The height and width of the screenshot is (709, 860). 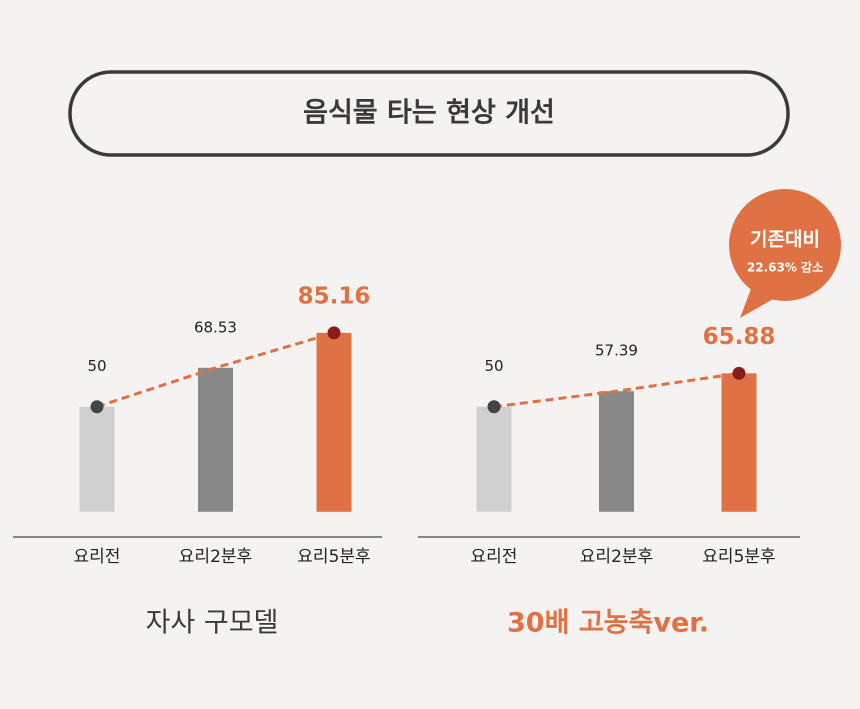 I want to click on value-label: 57.39, so click(x=616, y=351).